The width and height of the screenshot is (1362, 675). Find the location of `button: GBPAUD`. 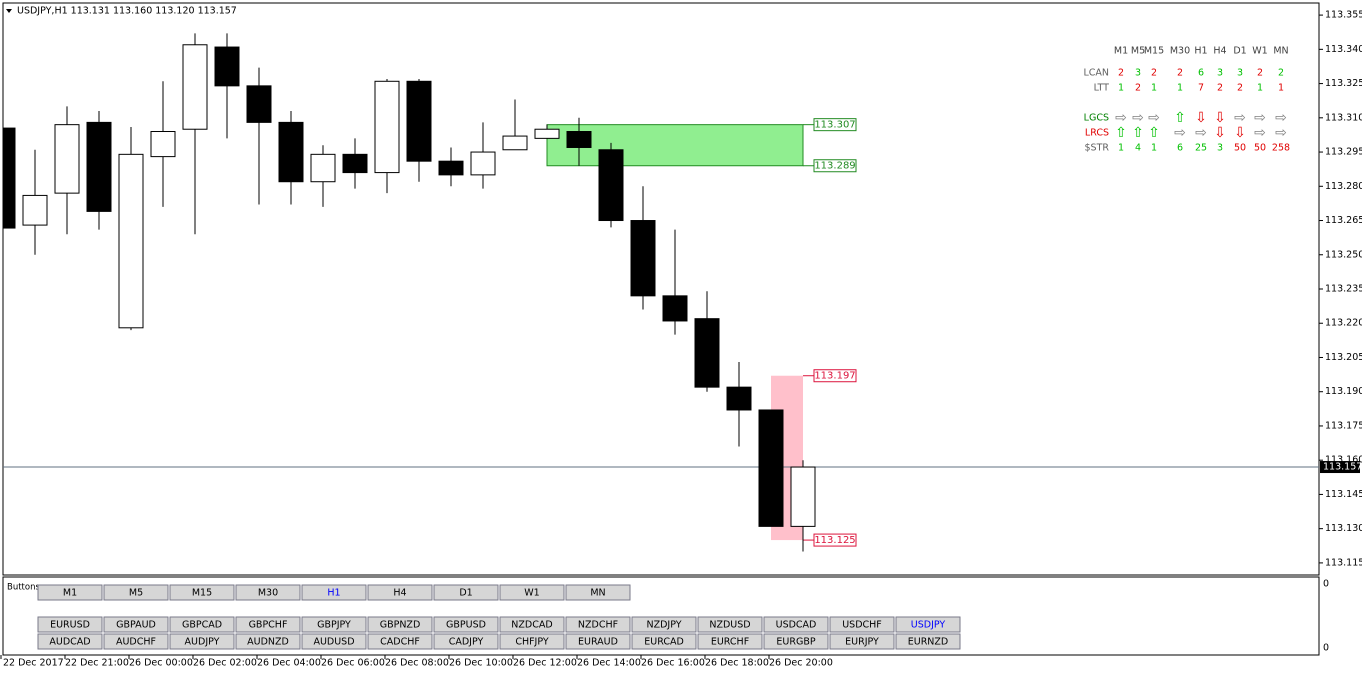

button: GBPAUD is located at coordinates (136, 624).